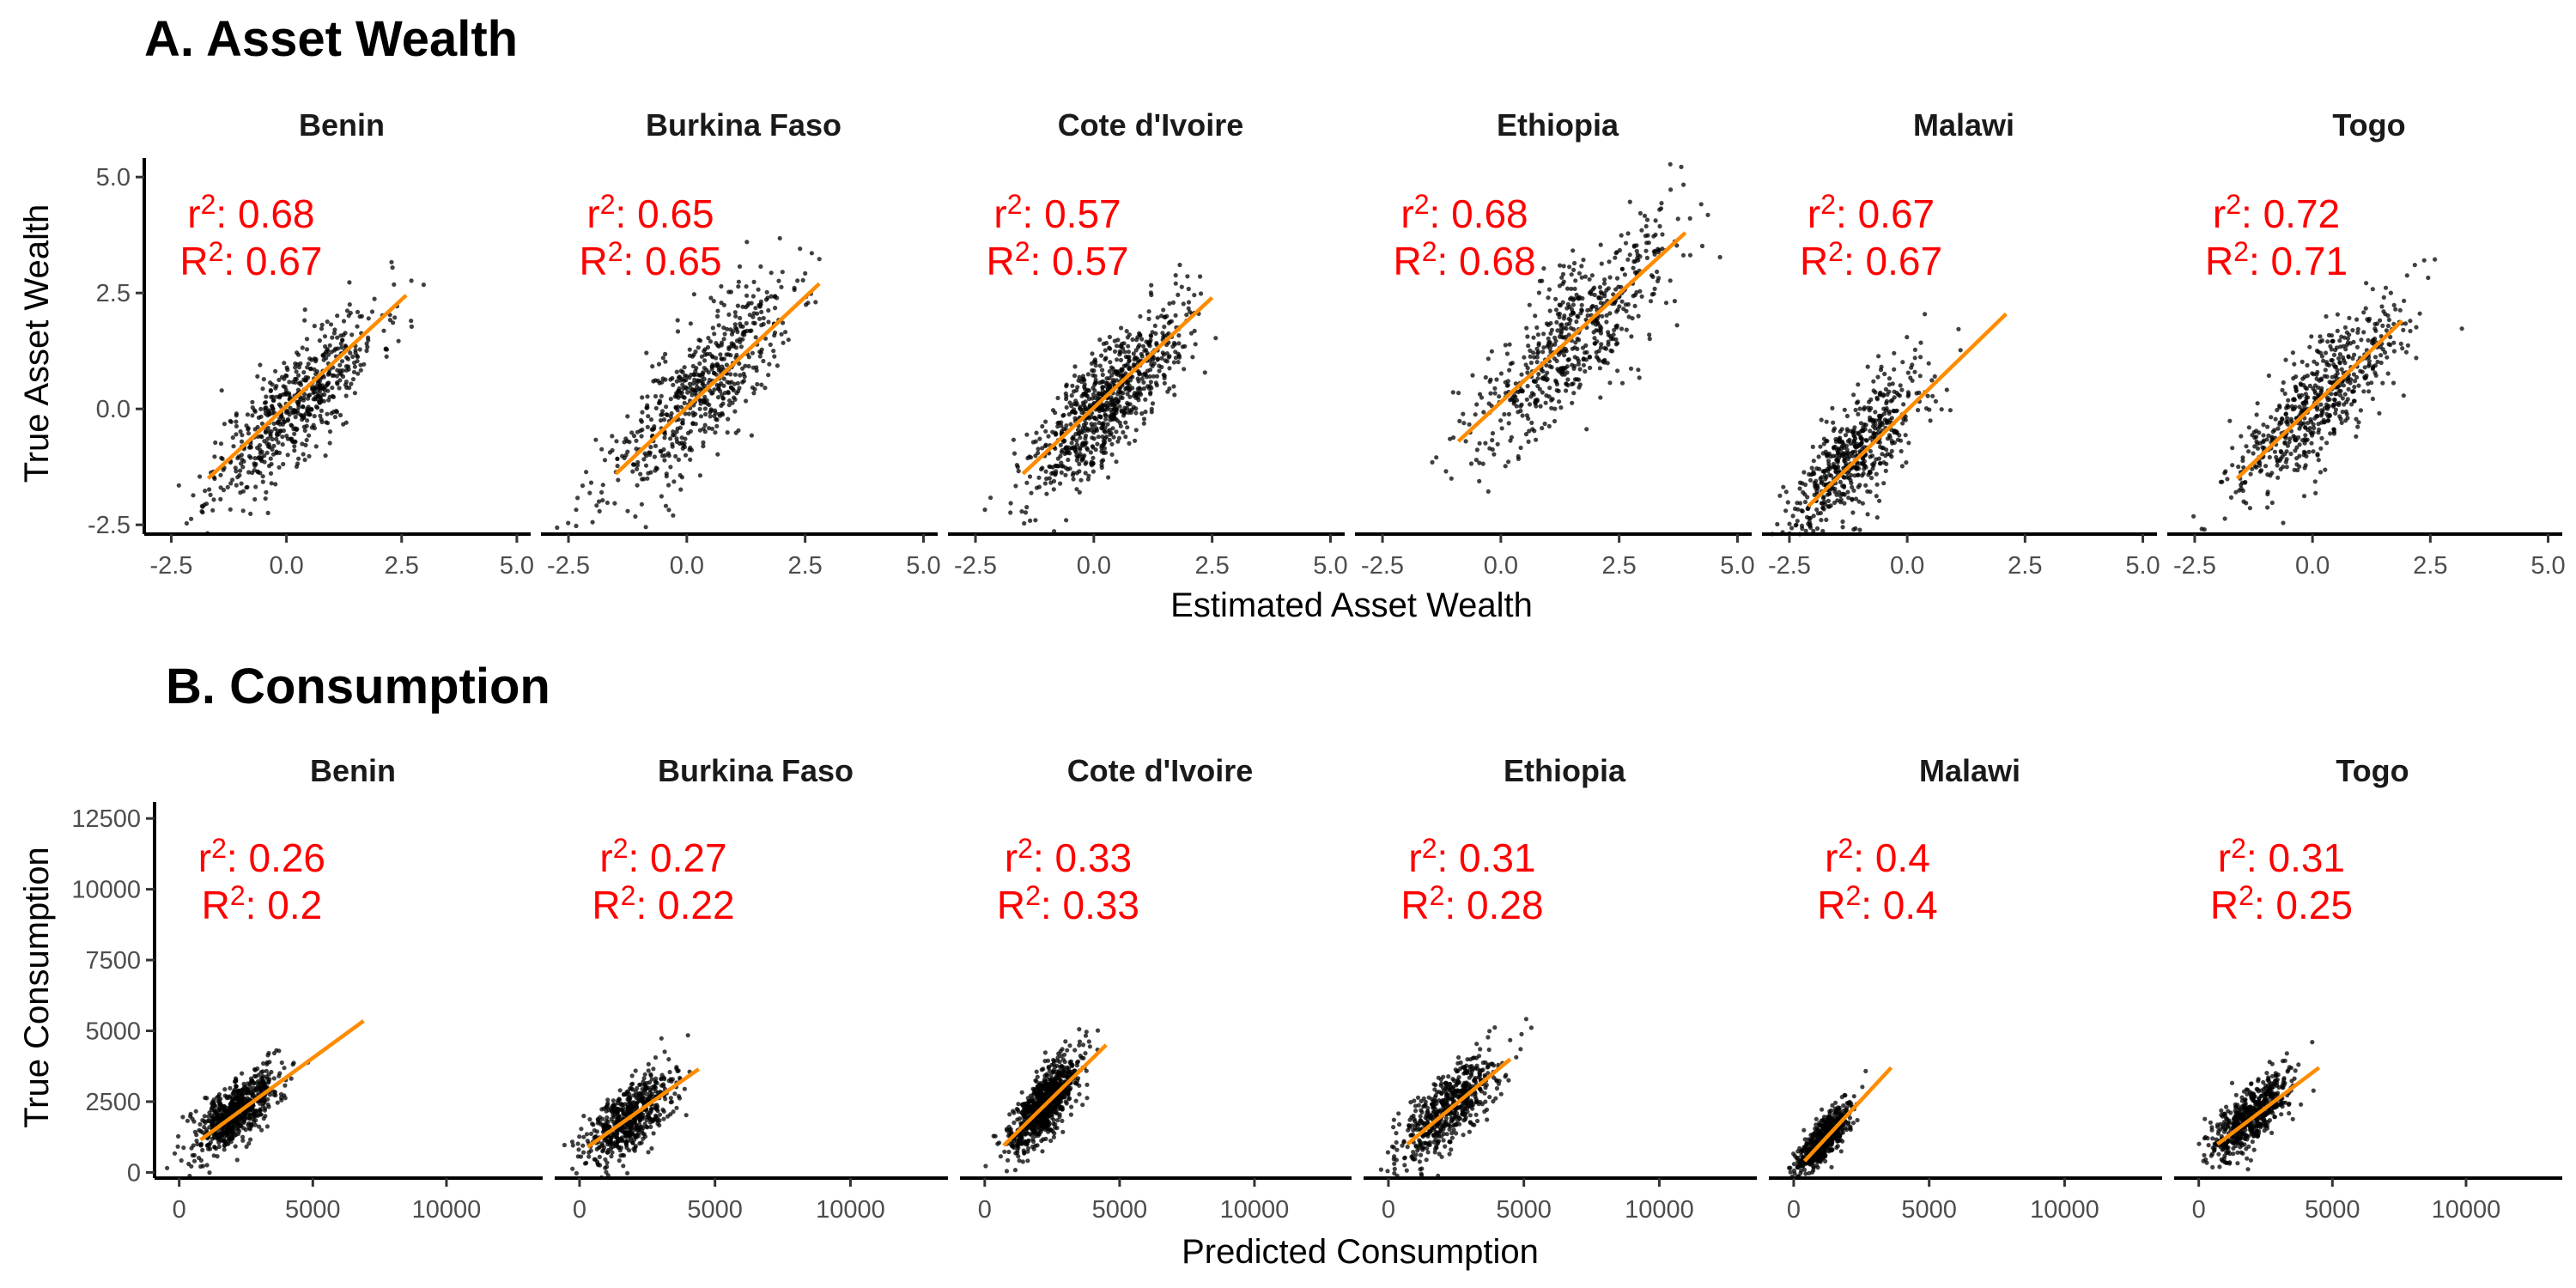  Describe the element at coordinates (650, 213) in the screenshot. I see `r-squared-annotation: r2: 0.65` at that location.